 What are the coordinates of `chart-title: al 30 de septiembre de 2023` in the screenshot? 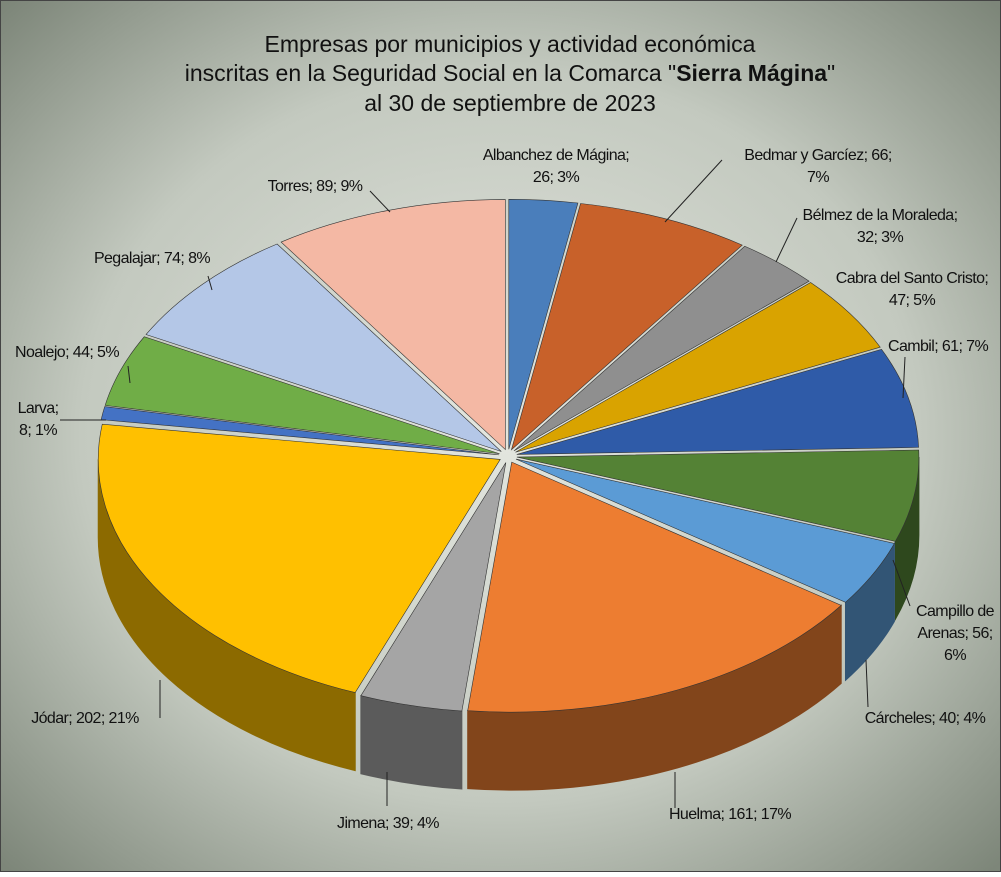 It's located at (510, 103).